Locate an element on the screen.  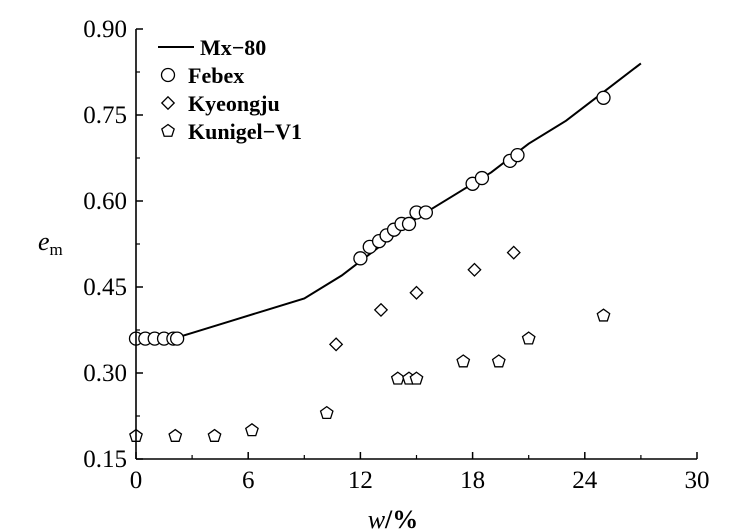
legend-label: Febex is located at coordinates (216, 75).